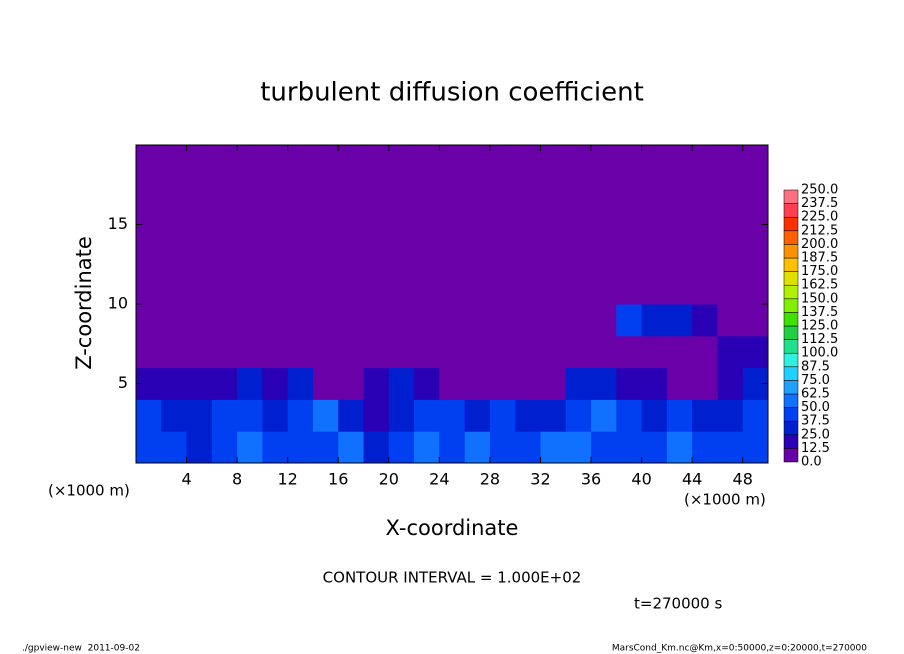 Image resolution: width=904 pixels, height=654 pixels. Describe the element at coordinates (819, 353) in the screenshot. I see `colorbar-label: 100.0` at that location.